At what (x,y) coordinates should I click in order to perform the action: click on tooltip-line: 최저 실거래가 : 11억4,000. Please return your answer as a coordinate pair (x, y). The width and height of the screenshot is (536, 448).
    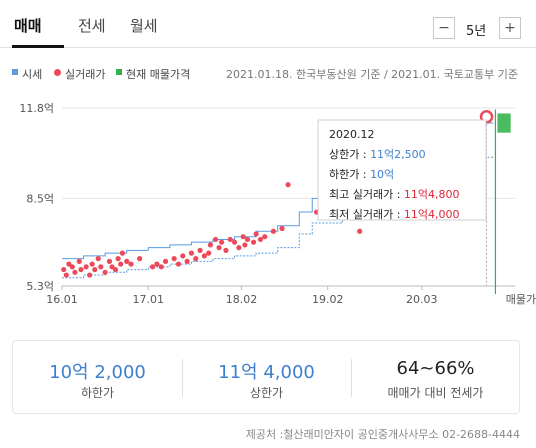
    Looking at the image, I should click on (394, 214).